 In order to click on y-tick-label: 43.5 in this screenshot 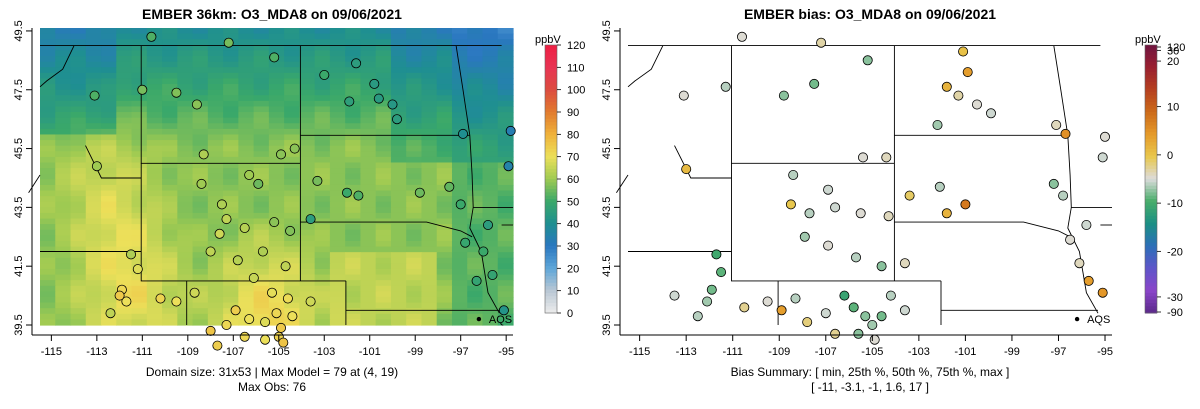, I will do `click(607, 207)`.